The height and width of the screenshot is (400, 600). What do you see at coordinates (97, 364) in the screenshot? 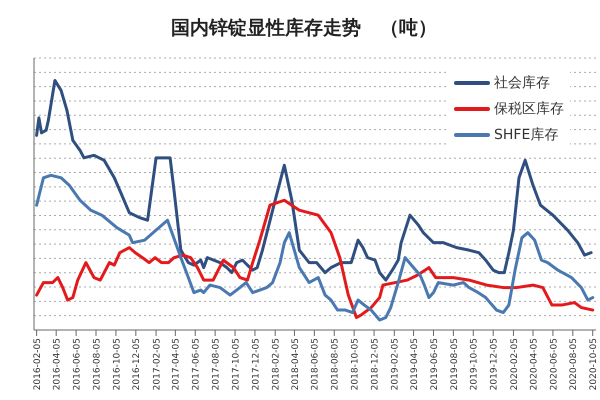
I see `x-tick-label: 2016-08-05` at bounding box center [97, 364].